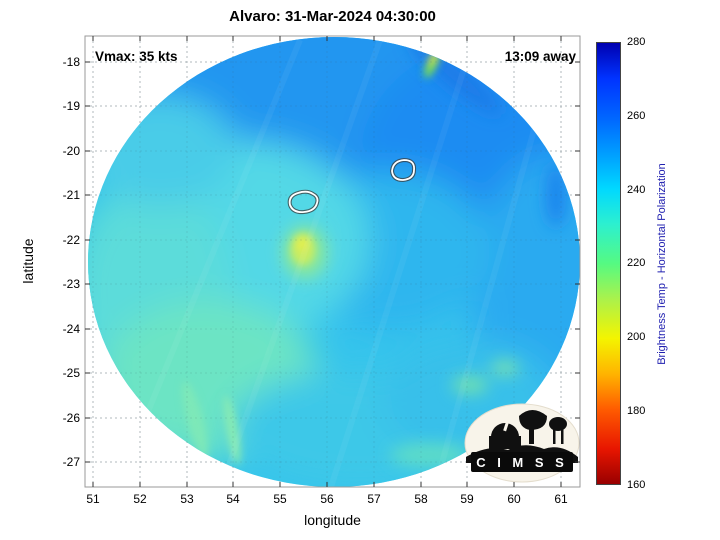 The image size is (720, 540). I want to click on x-tick-label: 52, so click(140, 499).